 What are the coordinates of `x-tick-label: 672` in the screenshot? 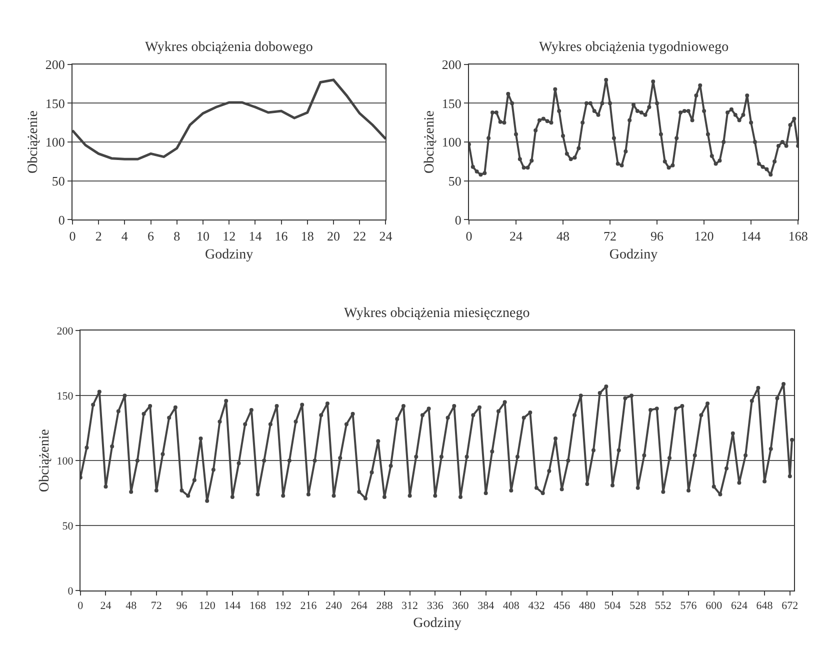 It's located at (790, 606).